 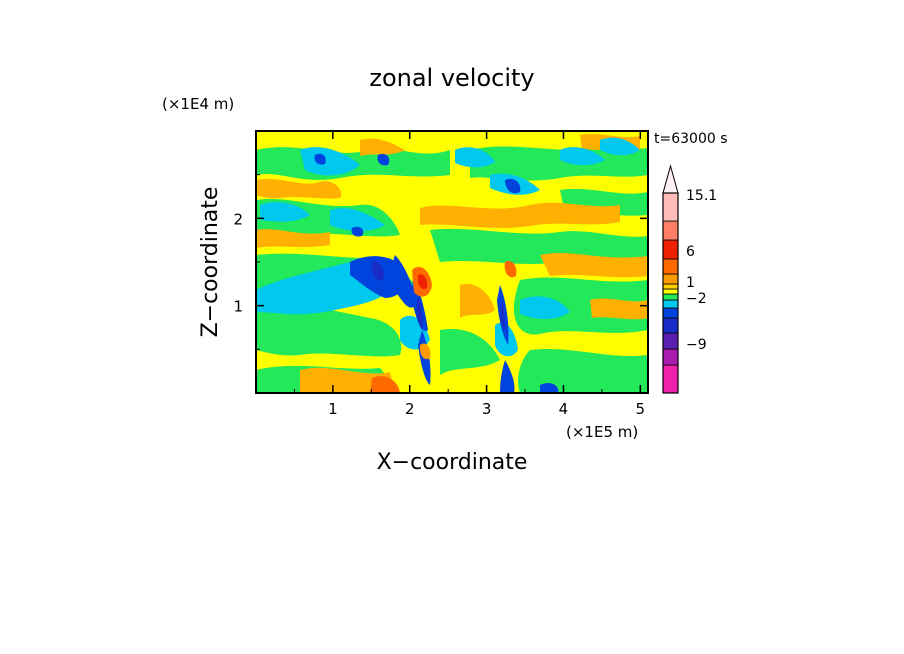 What do you see at coordinates (670, 179) in the screenshot?
I see `colorbar-extend-arrow` at bounding box center [670, 179].